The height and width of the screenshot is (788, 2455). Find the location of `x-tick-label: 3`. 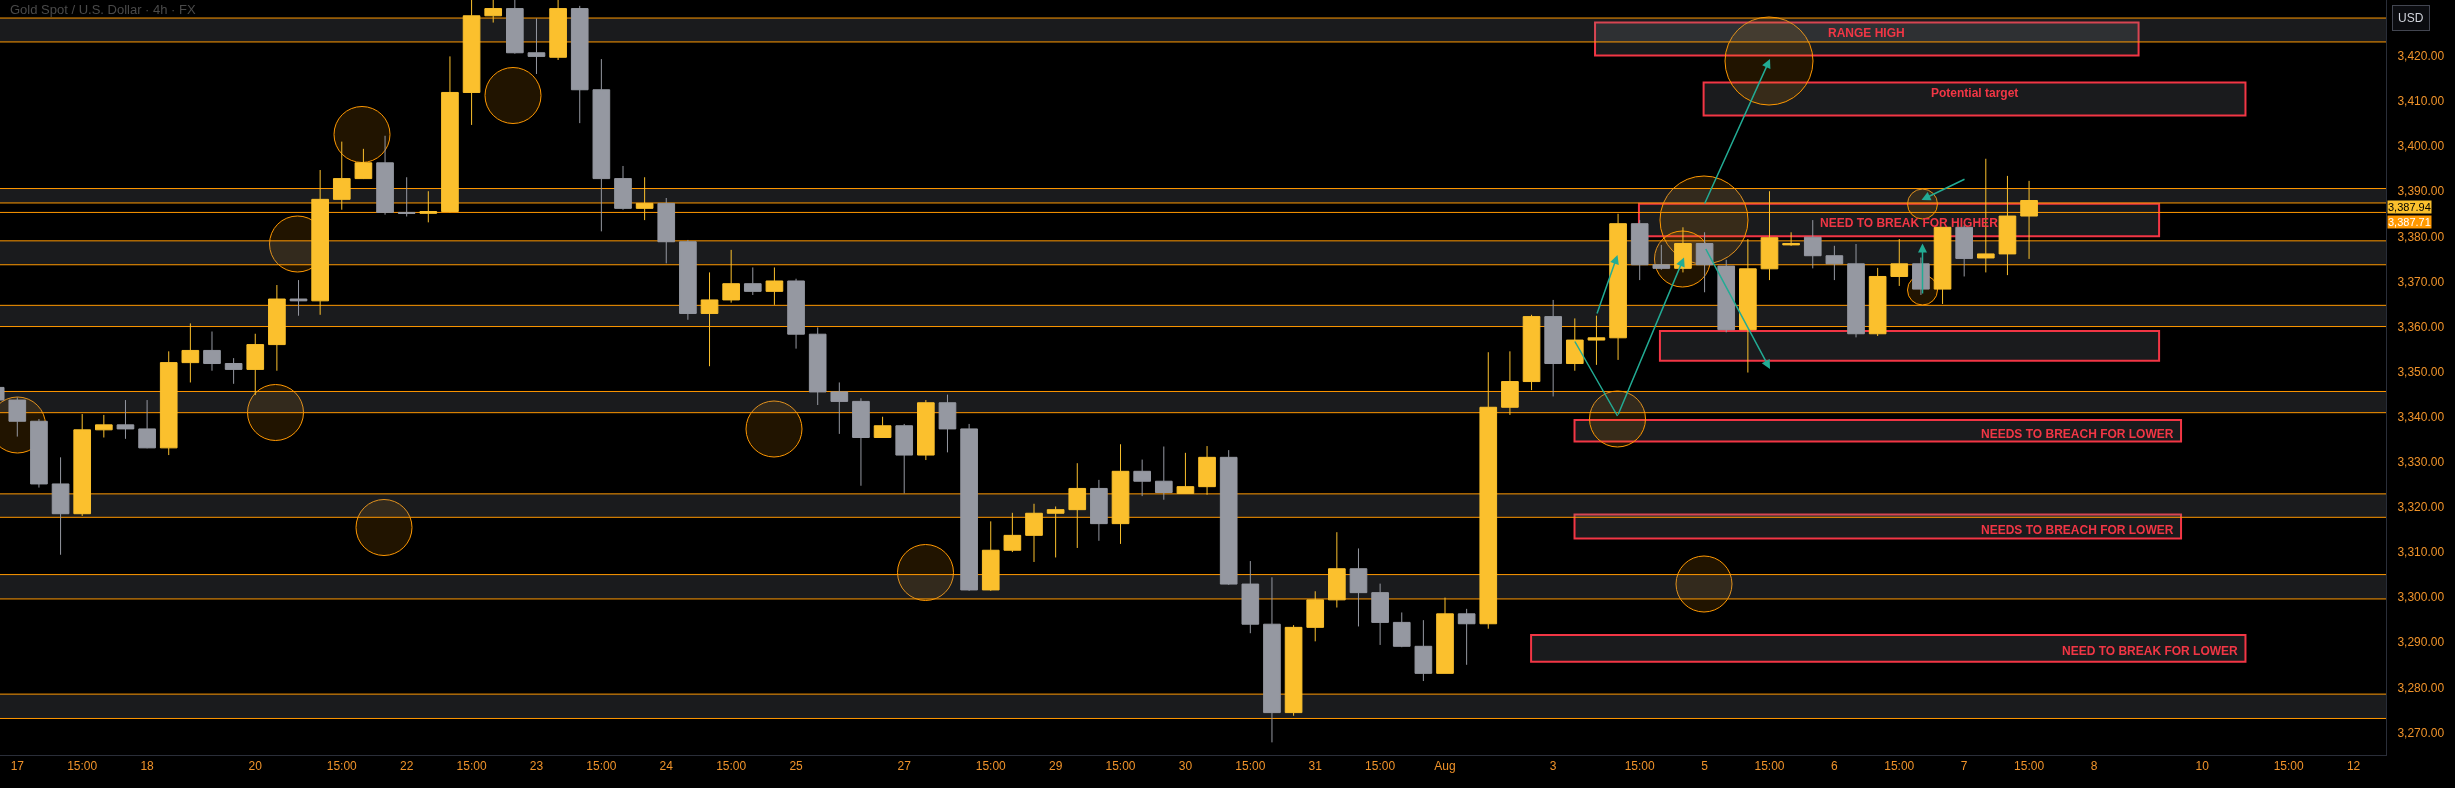

x-tick-label: 3 is located at coordinates (1553, 766).